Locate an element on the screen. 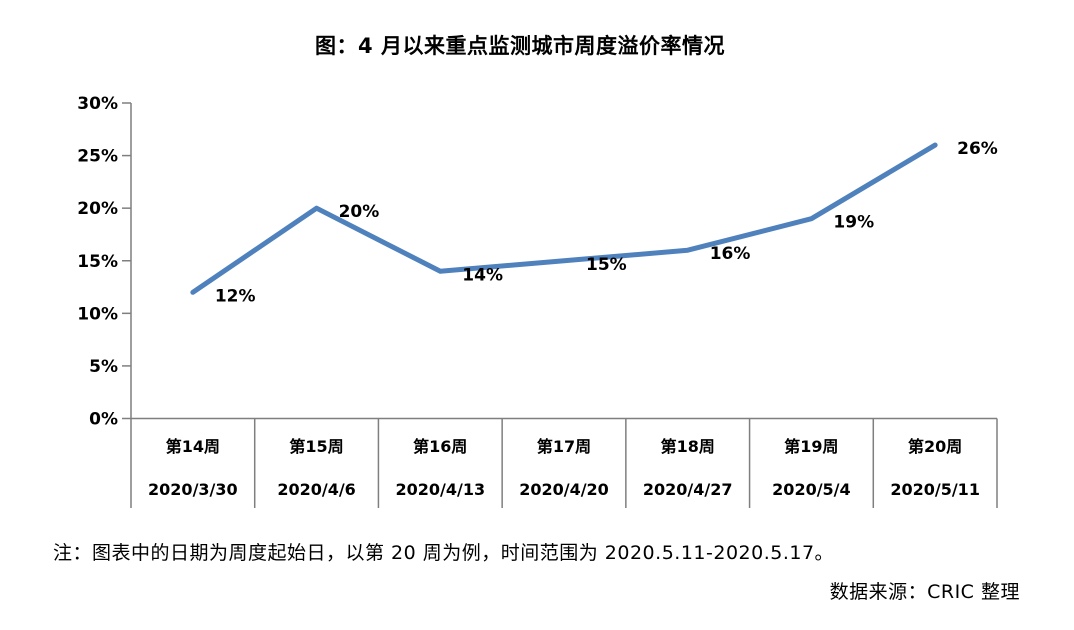 The height and width of the screenshot is (630, 1074). data-source: 数据来源：CRIC 整理 is located at coordinates (924, 592).